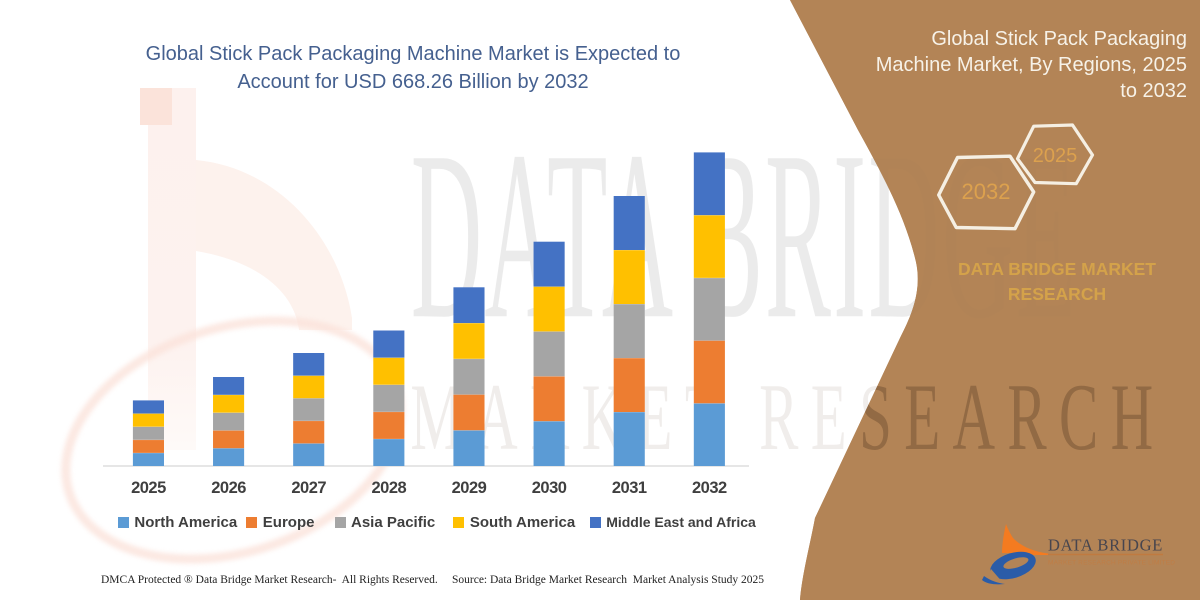 The width and height of the screenshot is (1200, 600). Describe the element at coordinates (1105, 545) in the screenshot. I see `svg-text: DATA BRIDGE` at that location.